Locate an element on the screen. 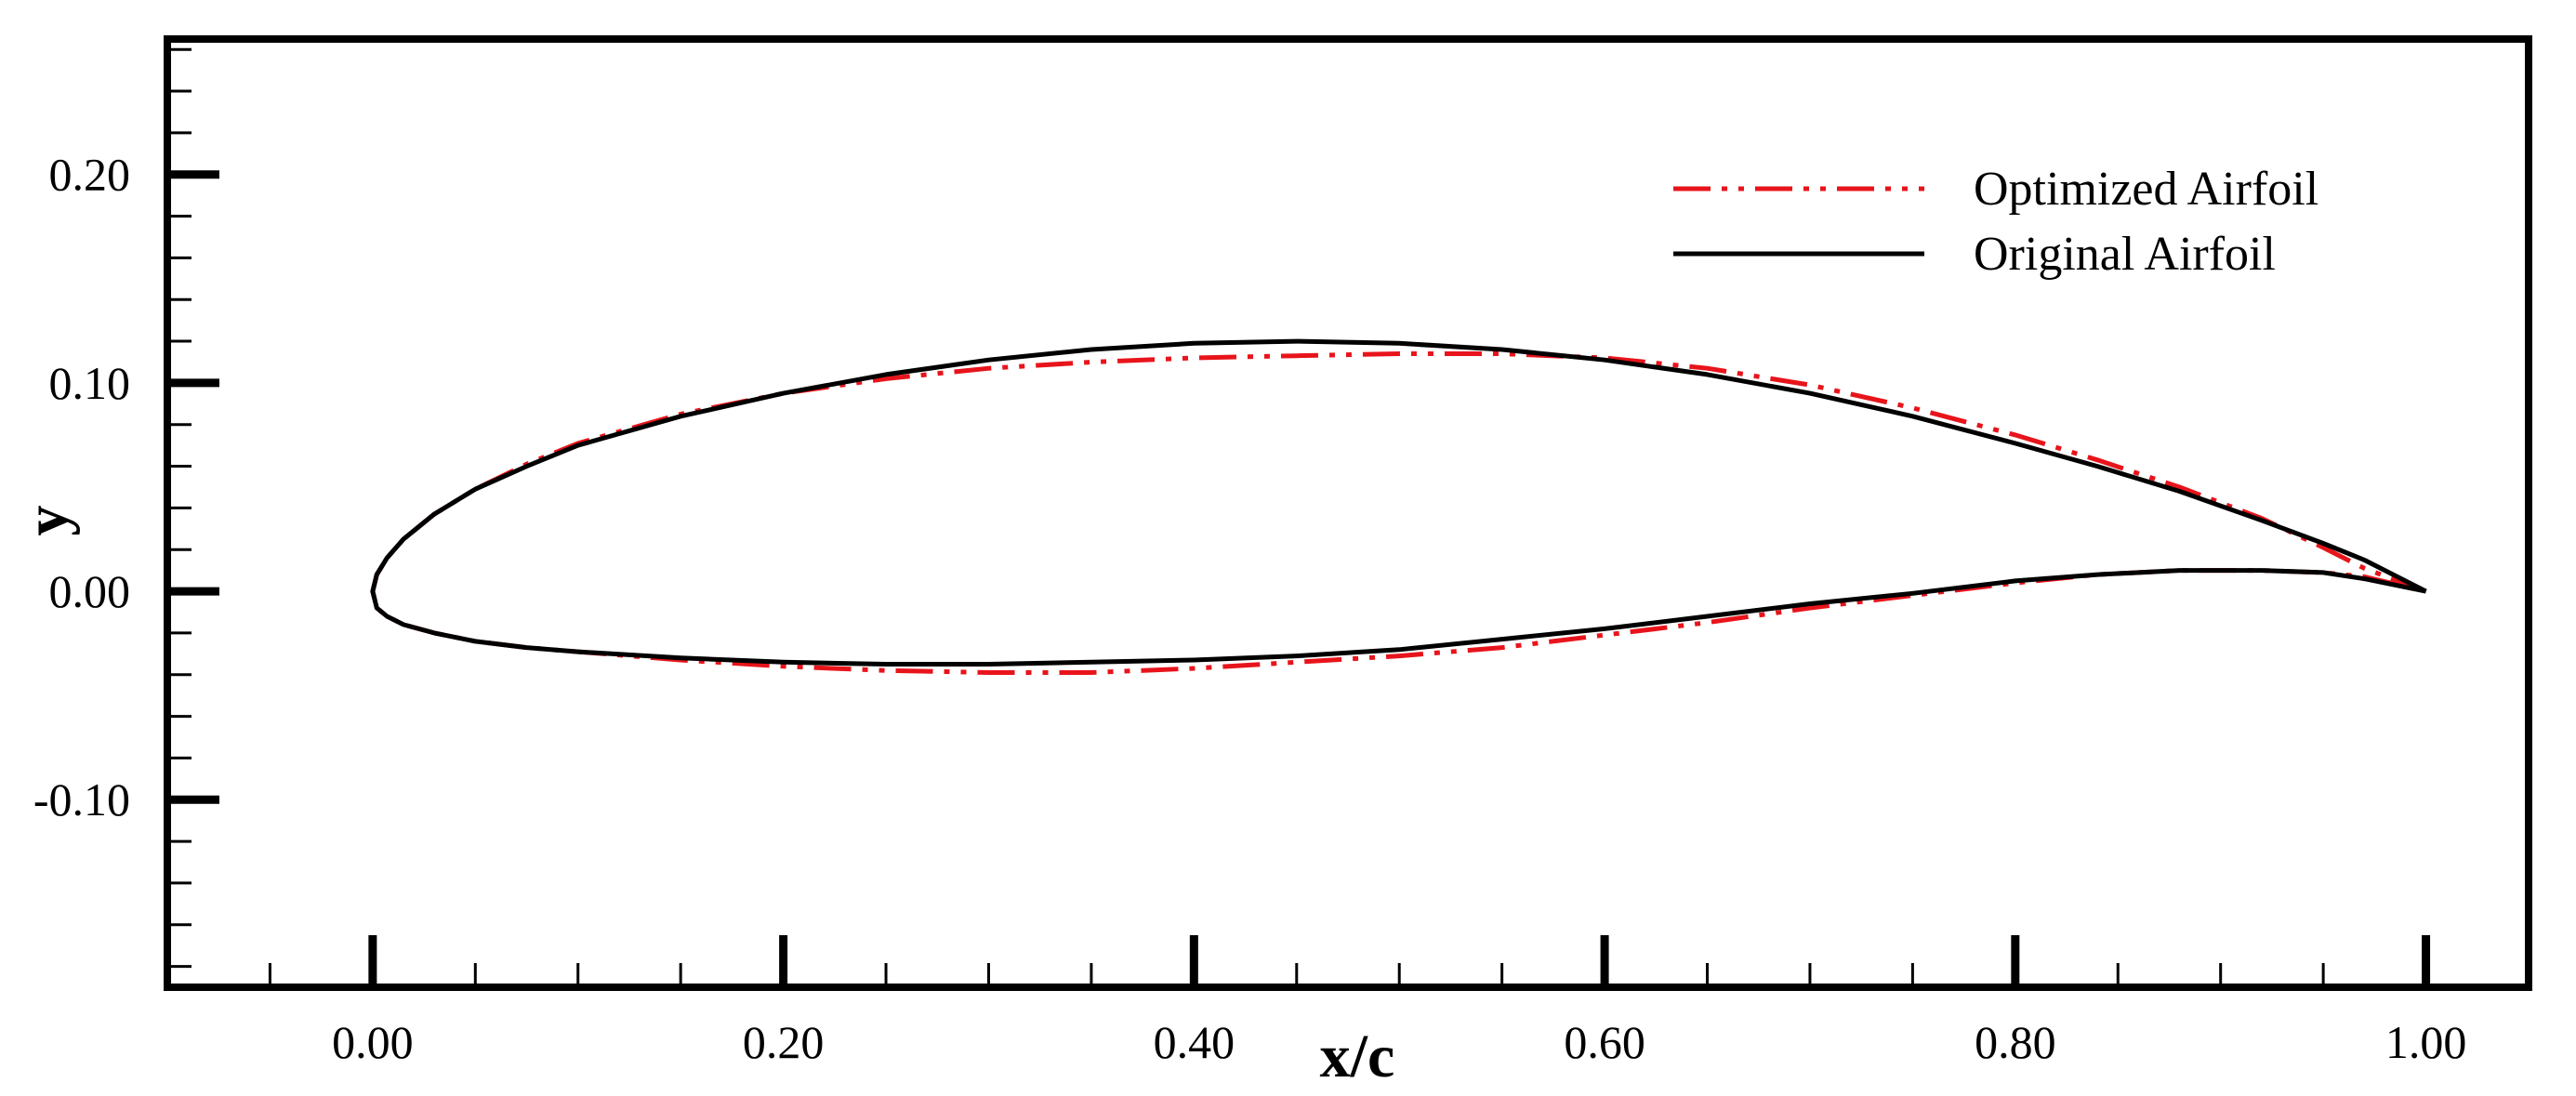 The image size is (2576, 1096). x-tick-label: 0.60 is located at coordinates (1604, 1042).